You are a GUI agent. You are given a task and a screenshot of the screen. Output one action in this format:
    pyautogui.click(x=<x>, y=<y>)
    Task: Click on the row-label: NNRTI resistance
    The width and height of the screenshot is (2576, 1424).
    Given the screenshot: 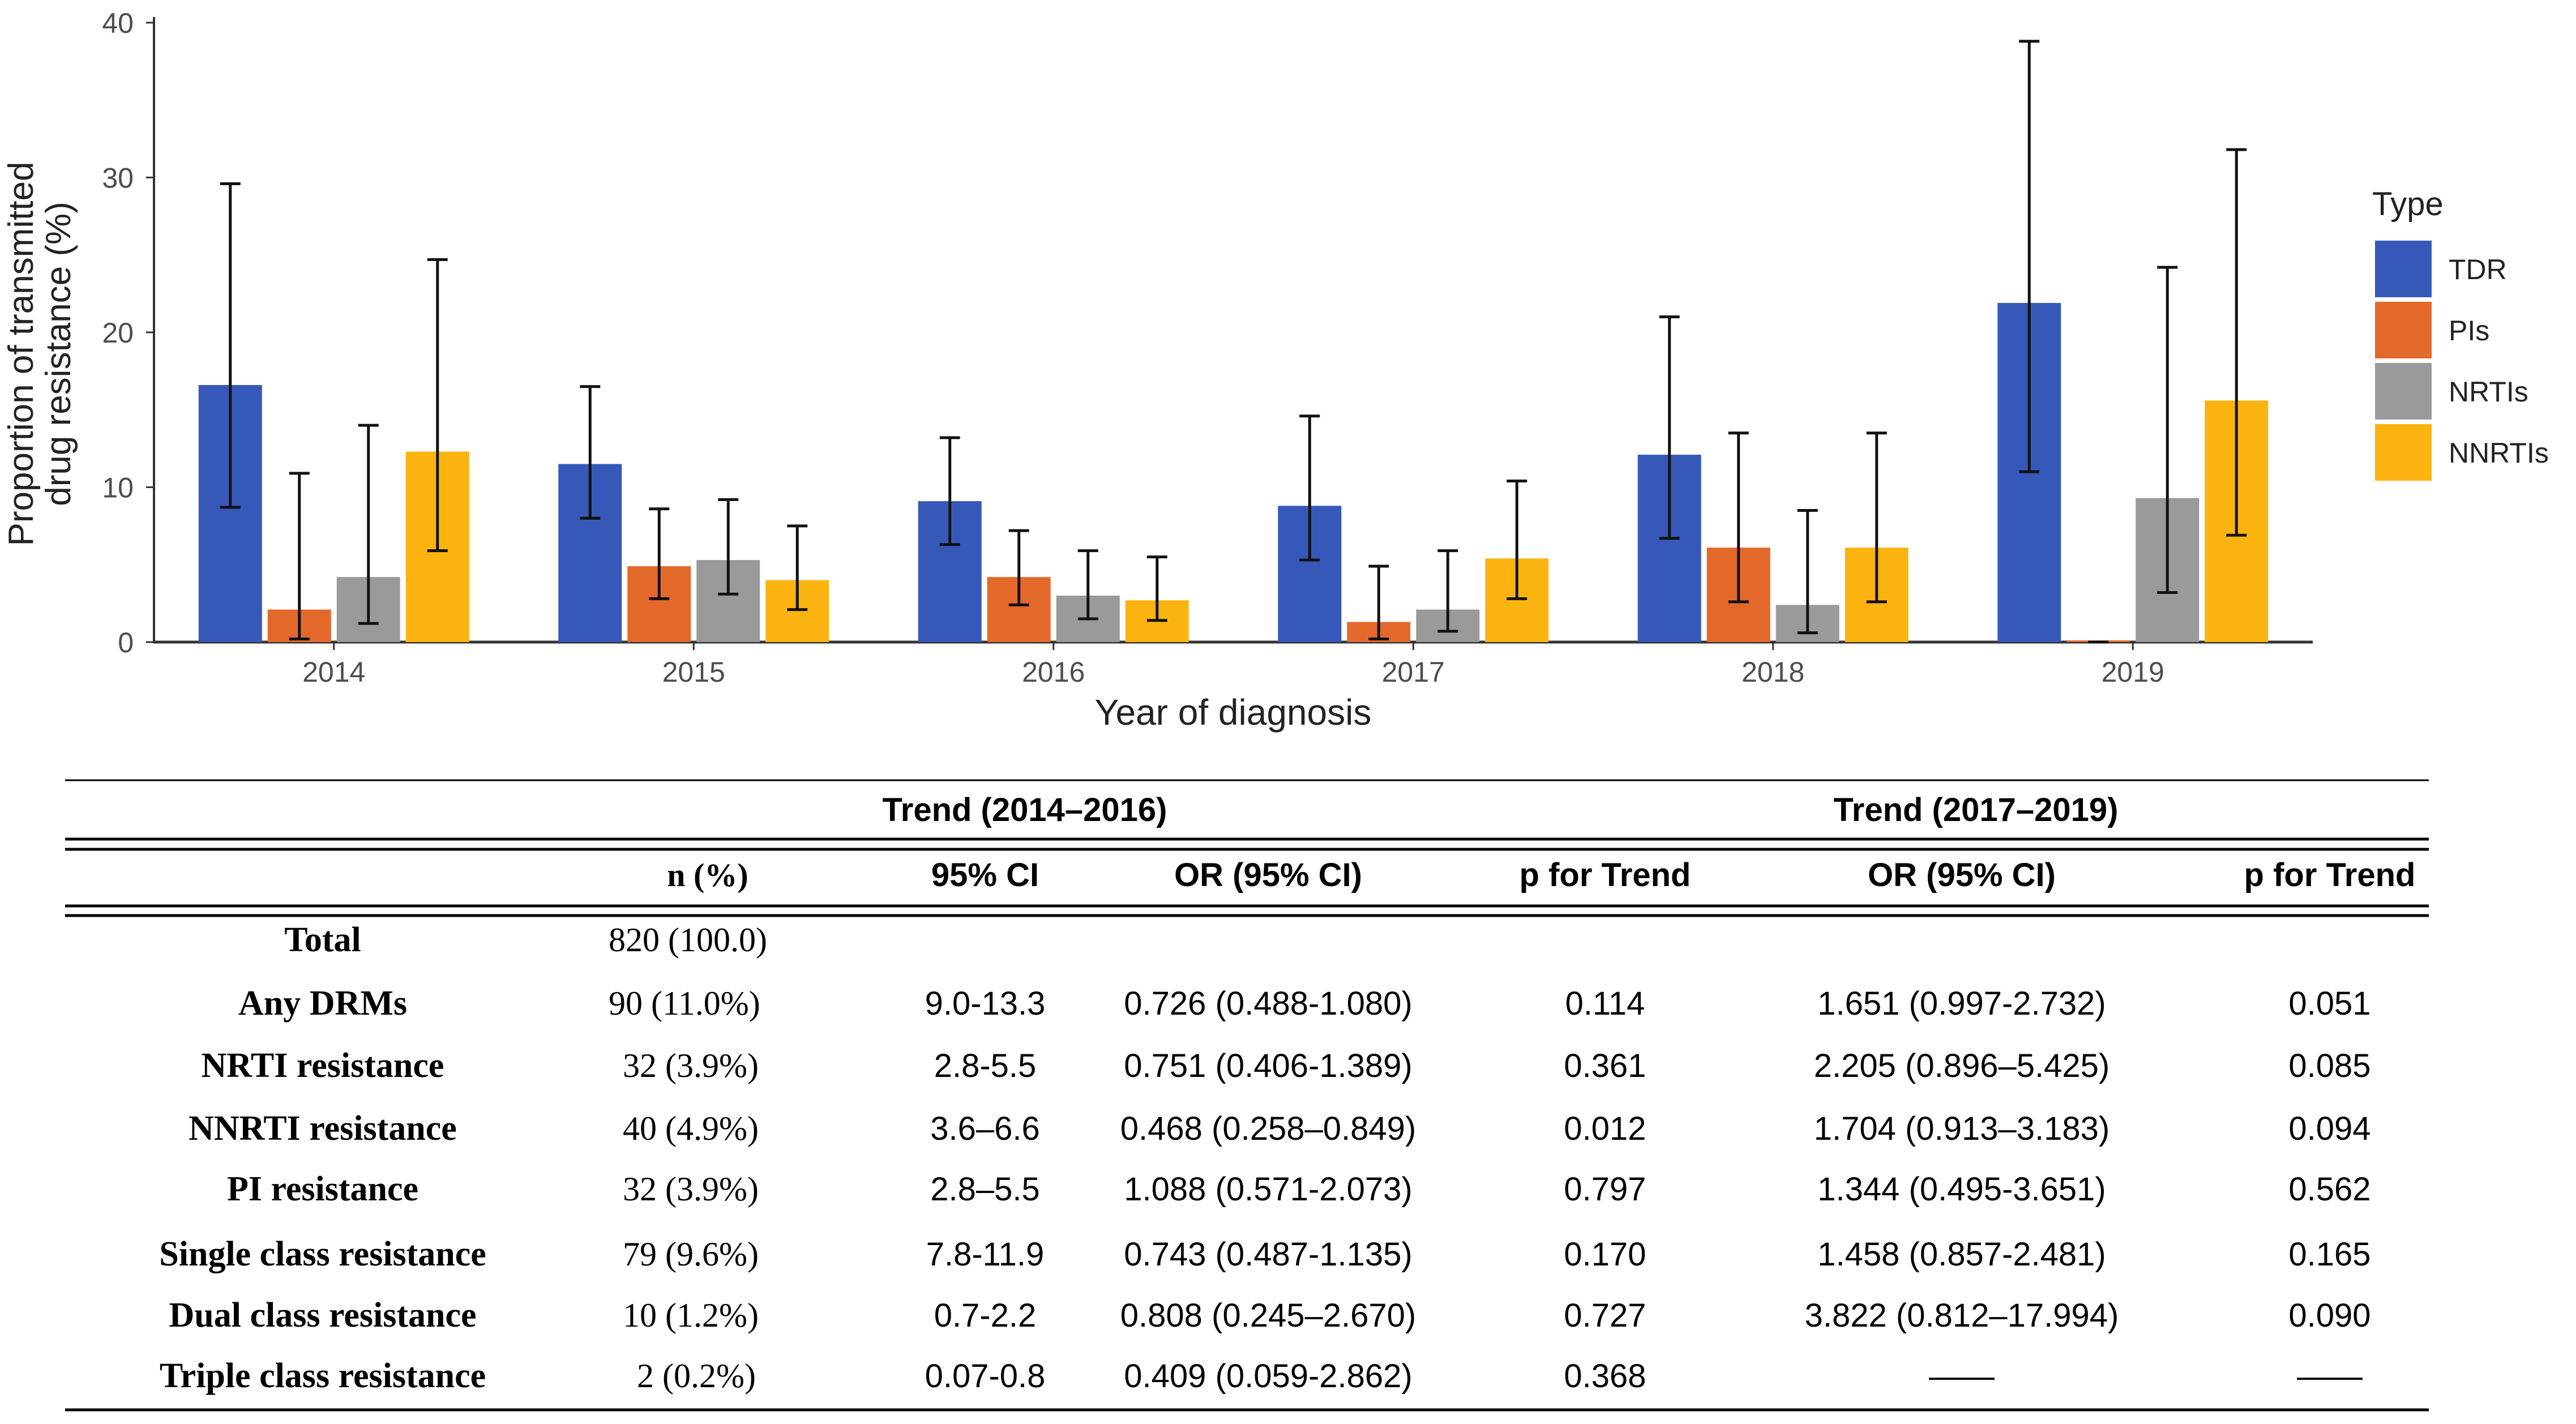 What is the action you would take?
    pyautogui.click(x=323, y=1128)
    